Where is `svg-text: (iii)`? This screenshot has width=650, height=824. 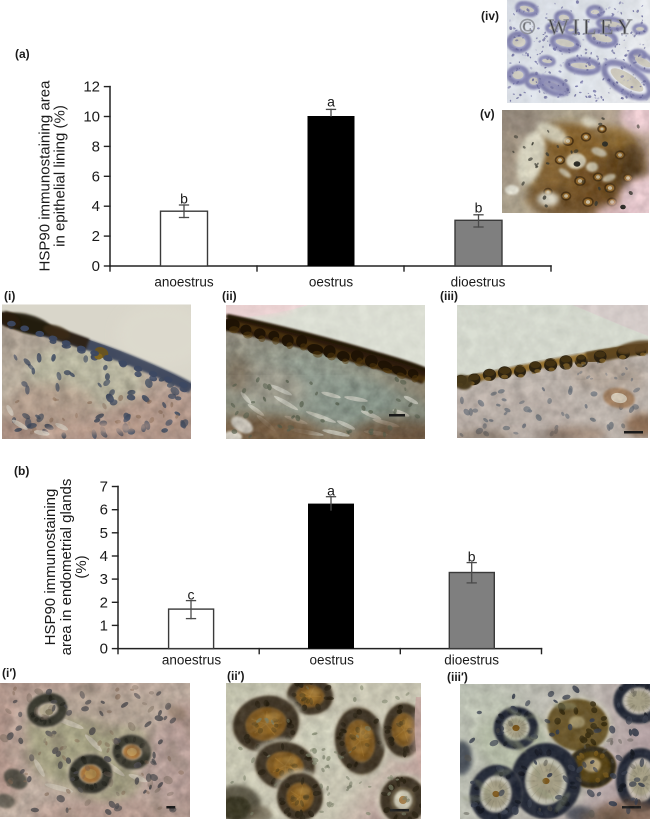 svg-text: (iii) is located at coordinates (449, 296).